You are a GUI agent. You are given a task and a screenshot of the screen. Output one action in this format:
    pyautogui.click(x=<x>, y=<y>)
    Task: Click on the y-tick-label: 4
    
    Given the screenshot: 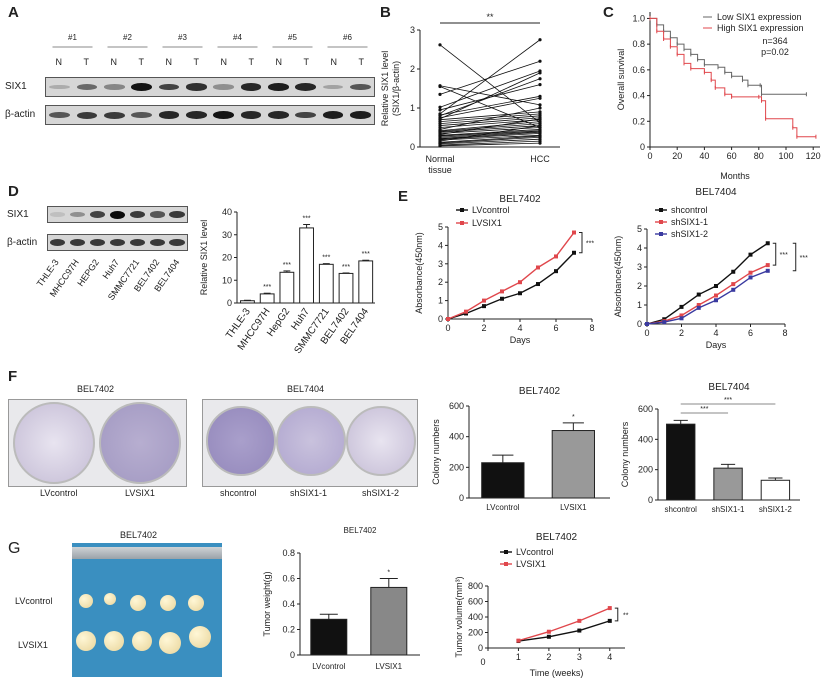 What is the action you would take?
    pyautogui.click(x=639, y=248)
    